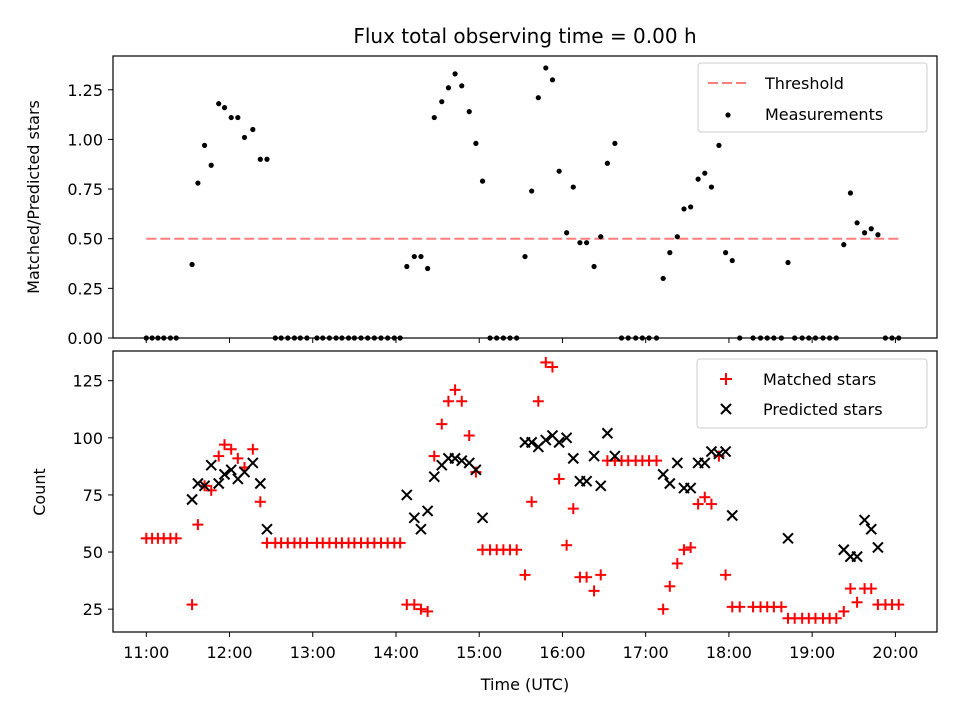 This screenshot has height=720, width=960. I want to click on legend-matched-marker, so click(726, 379).